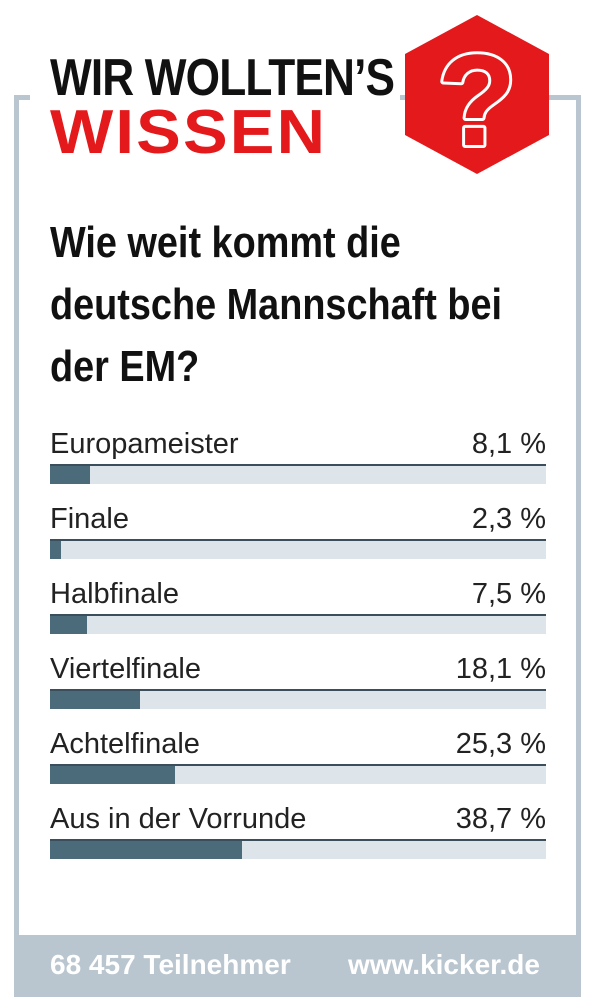  I want to click on result-label: Viertelfinale, so click(126, 669).